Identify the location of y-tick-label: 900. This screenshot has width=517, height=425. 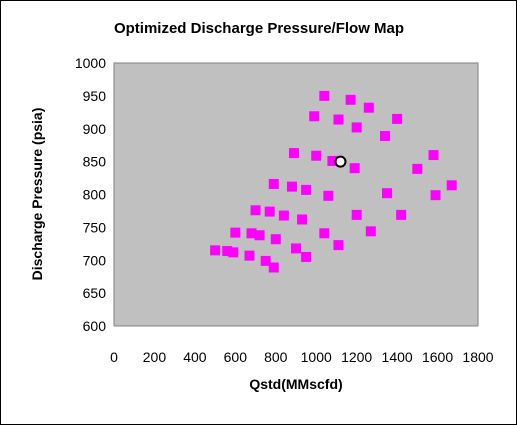
(95, 129).